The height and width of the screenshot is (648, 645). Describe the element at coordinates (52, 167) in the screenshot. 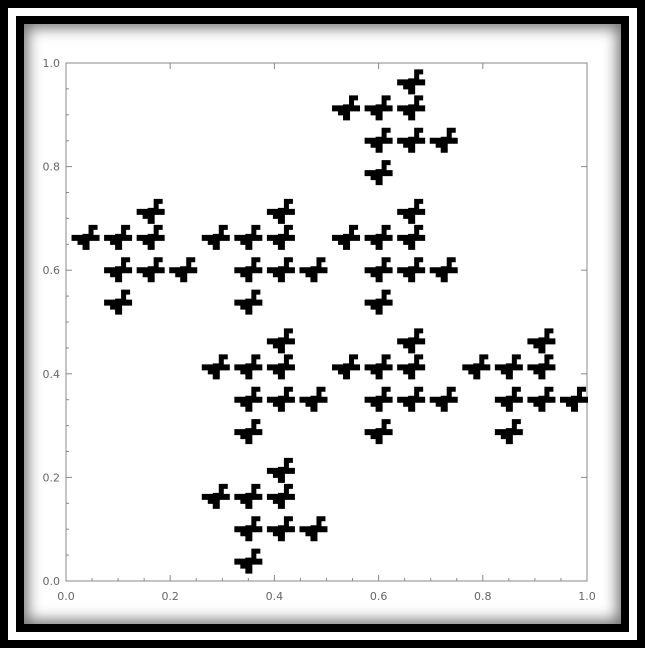

I see `y-tick-label: 0.8` at that location.